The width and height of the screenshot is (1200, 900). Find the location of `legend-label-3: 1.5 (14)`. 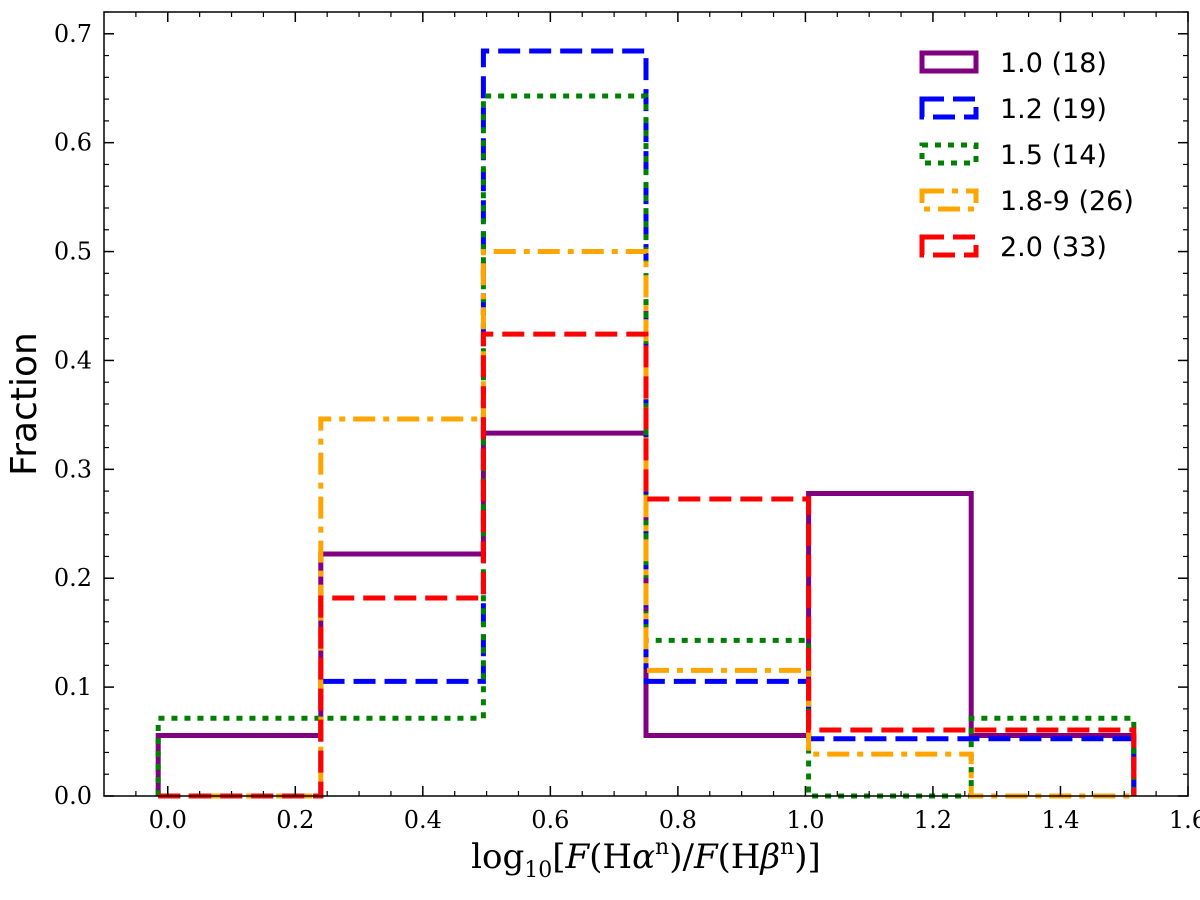

legend-label-3: 1.5 (14) is located at coordinates (1053, 155).